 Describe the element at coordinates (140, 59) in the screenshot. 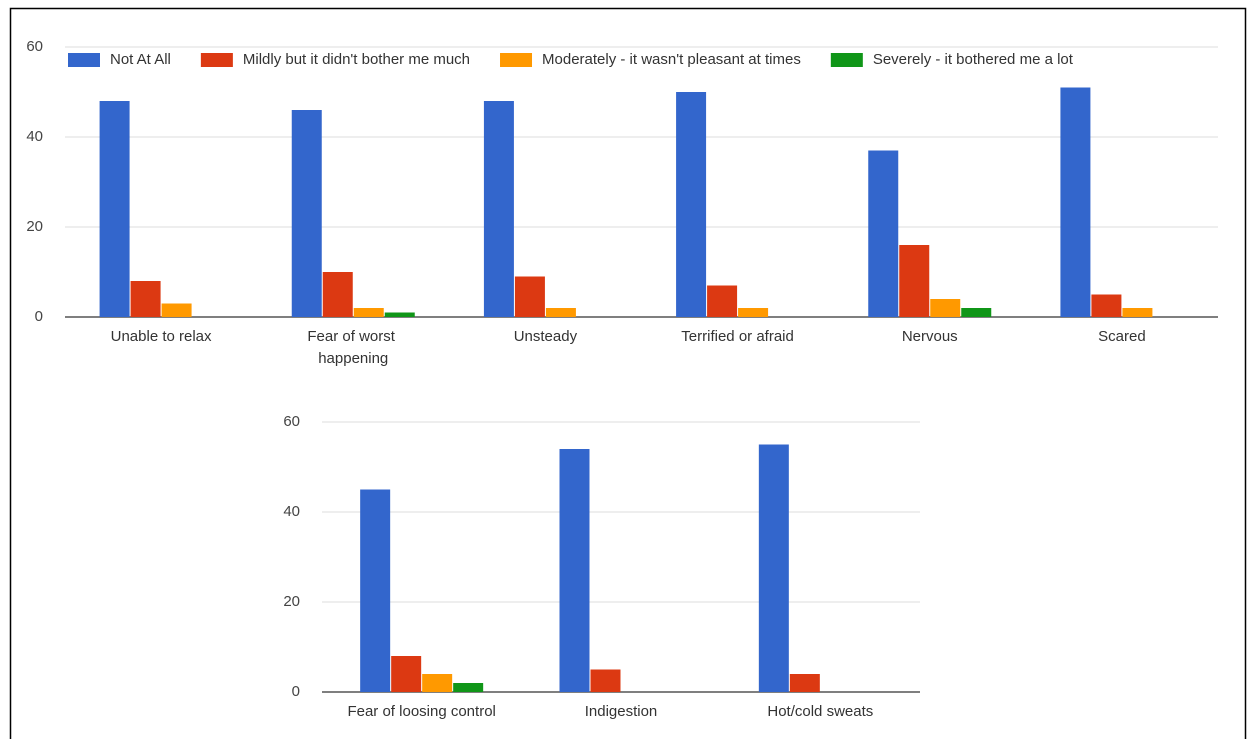

I see `legend-label: Not At All` at that location.